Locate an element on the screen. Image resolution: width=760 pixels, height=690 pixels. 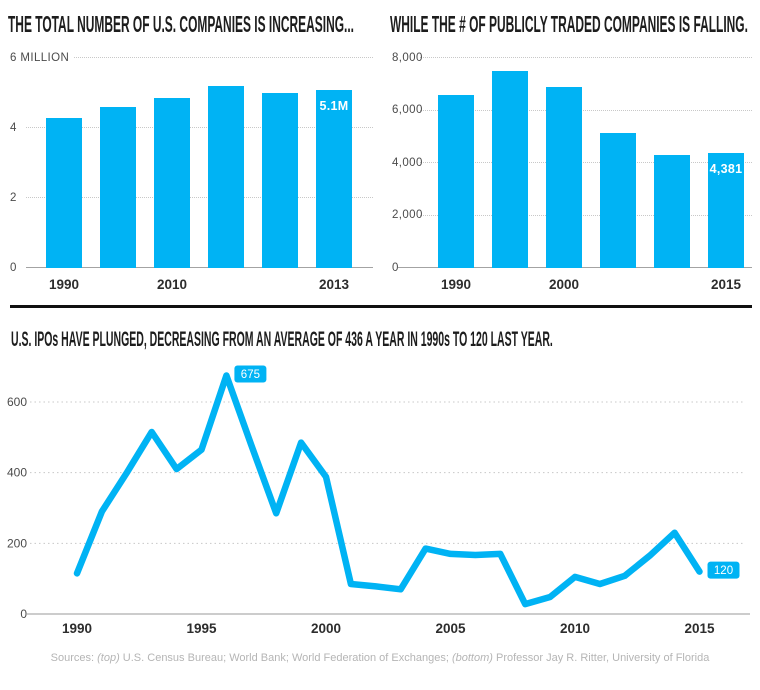
annotation-label: 120 is located at coordinates (723, 571).